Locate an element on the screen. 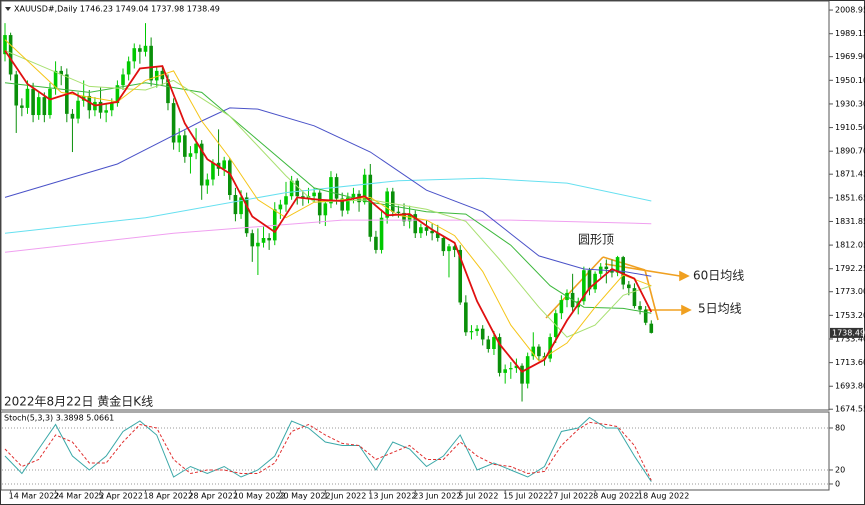  annotation: 圆形顶 is located at coordinates (596, 240).